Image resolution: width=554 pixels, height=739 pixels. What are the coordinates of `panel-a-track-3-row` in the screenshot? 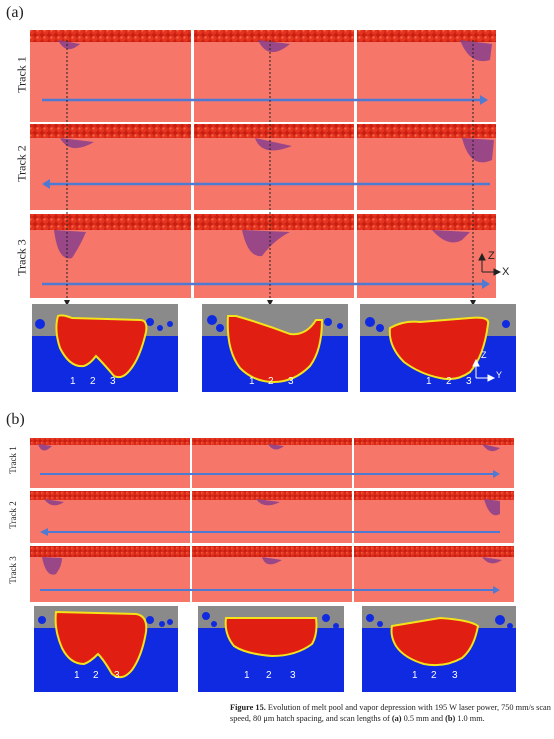 It's located at (263, 256).